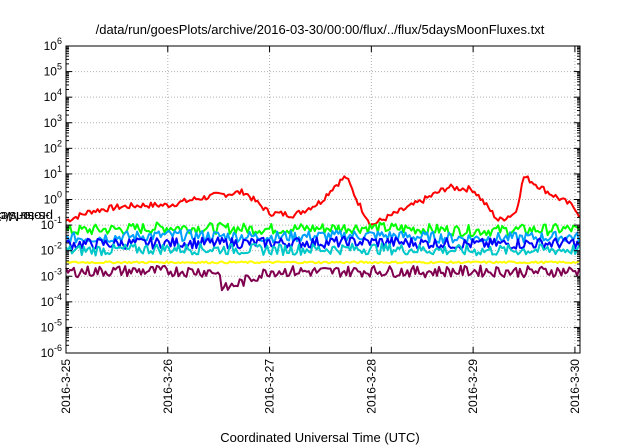 This screenshot has height=448, width=640. I want to click on y-tick-label: 10⁻³, so click(51, 274).